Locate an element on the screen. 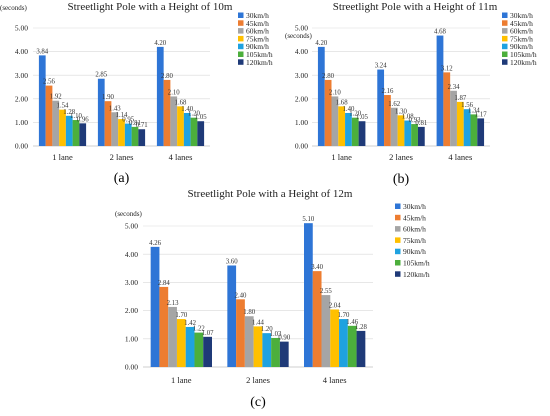 The image size is (550, 416). y-tick-label: 3.00 is located at coordinates (21, 75).